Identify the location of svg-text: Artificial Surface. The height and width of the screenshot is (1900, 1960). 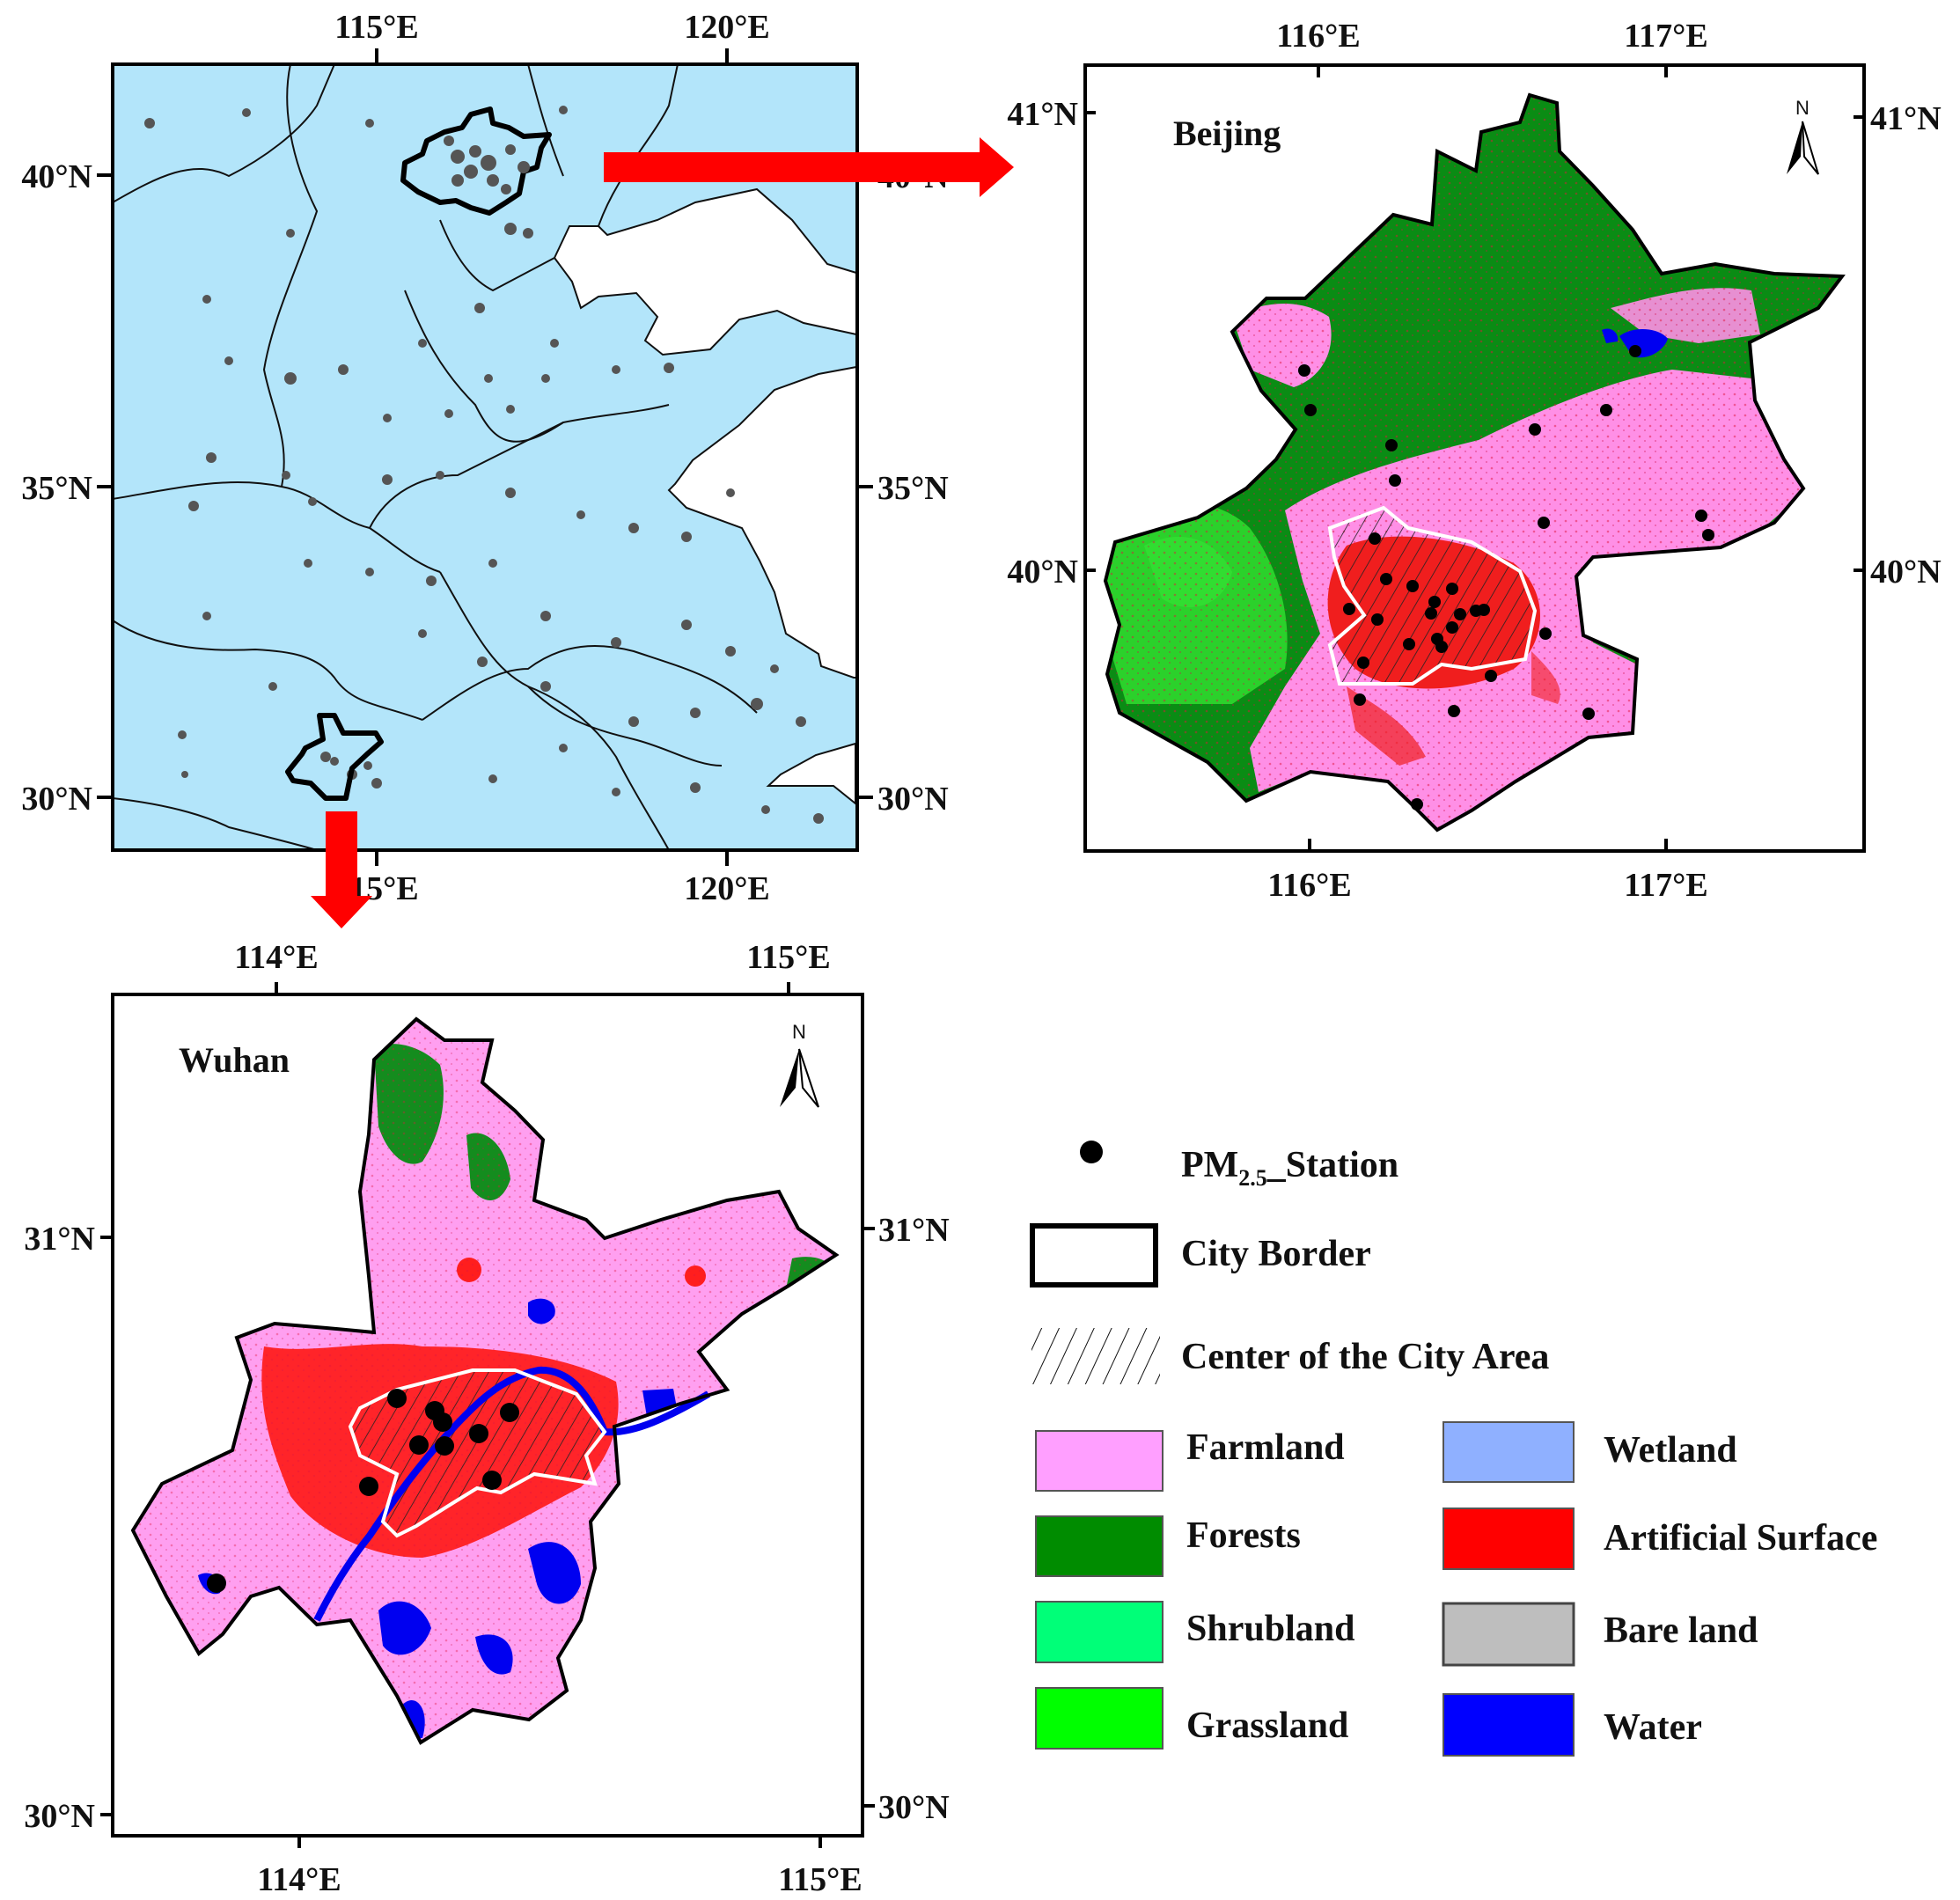
(1740, 1538).